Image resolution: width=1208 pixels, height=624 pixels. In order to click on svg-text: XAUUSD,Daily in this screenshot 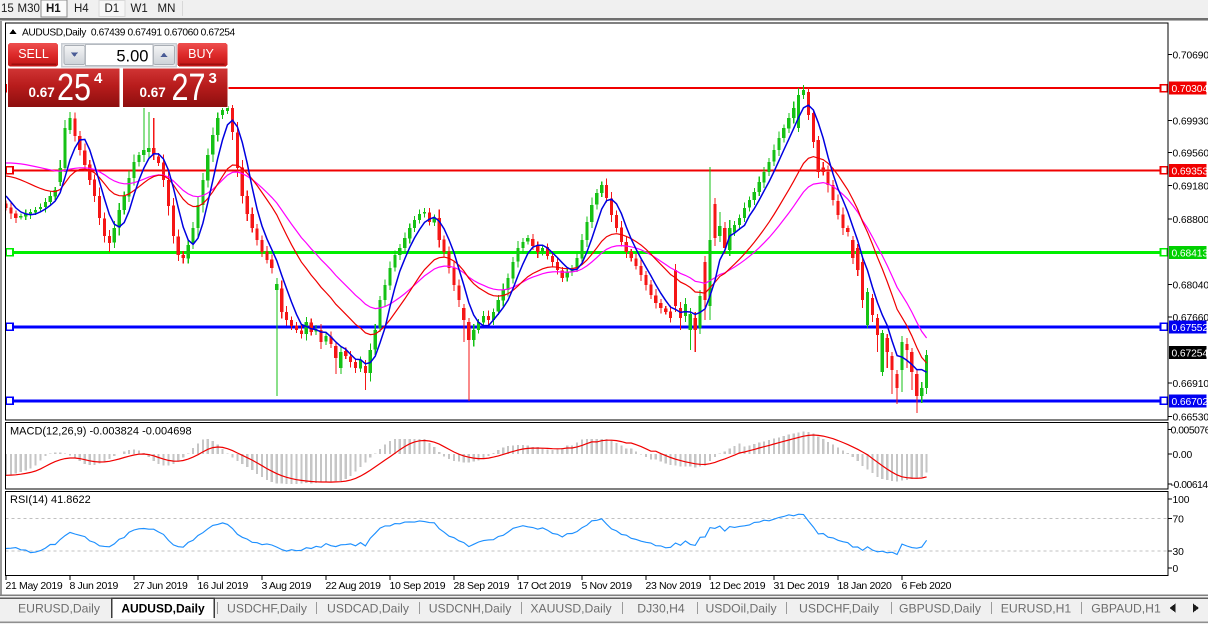, I will do `click(571, 609)`.